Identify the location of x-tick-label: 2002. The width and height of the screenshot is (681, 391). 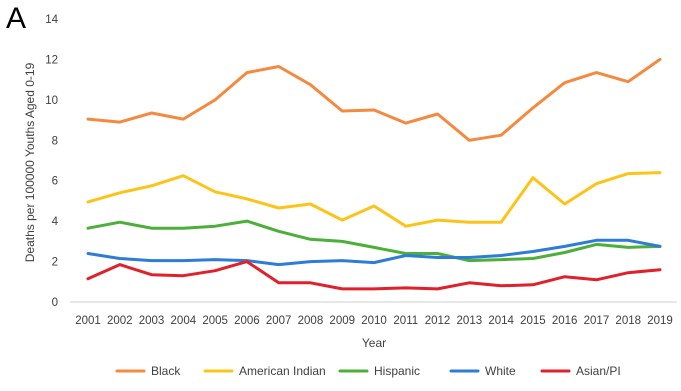
(120, 321).